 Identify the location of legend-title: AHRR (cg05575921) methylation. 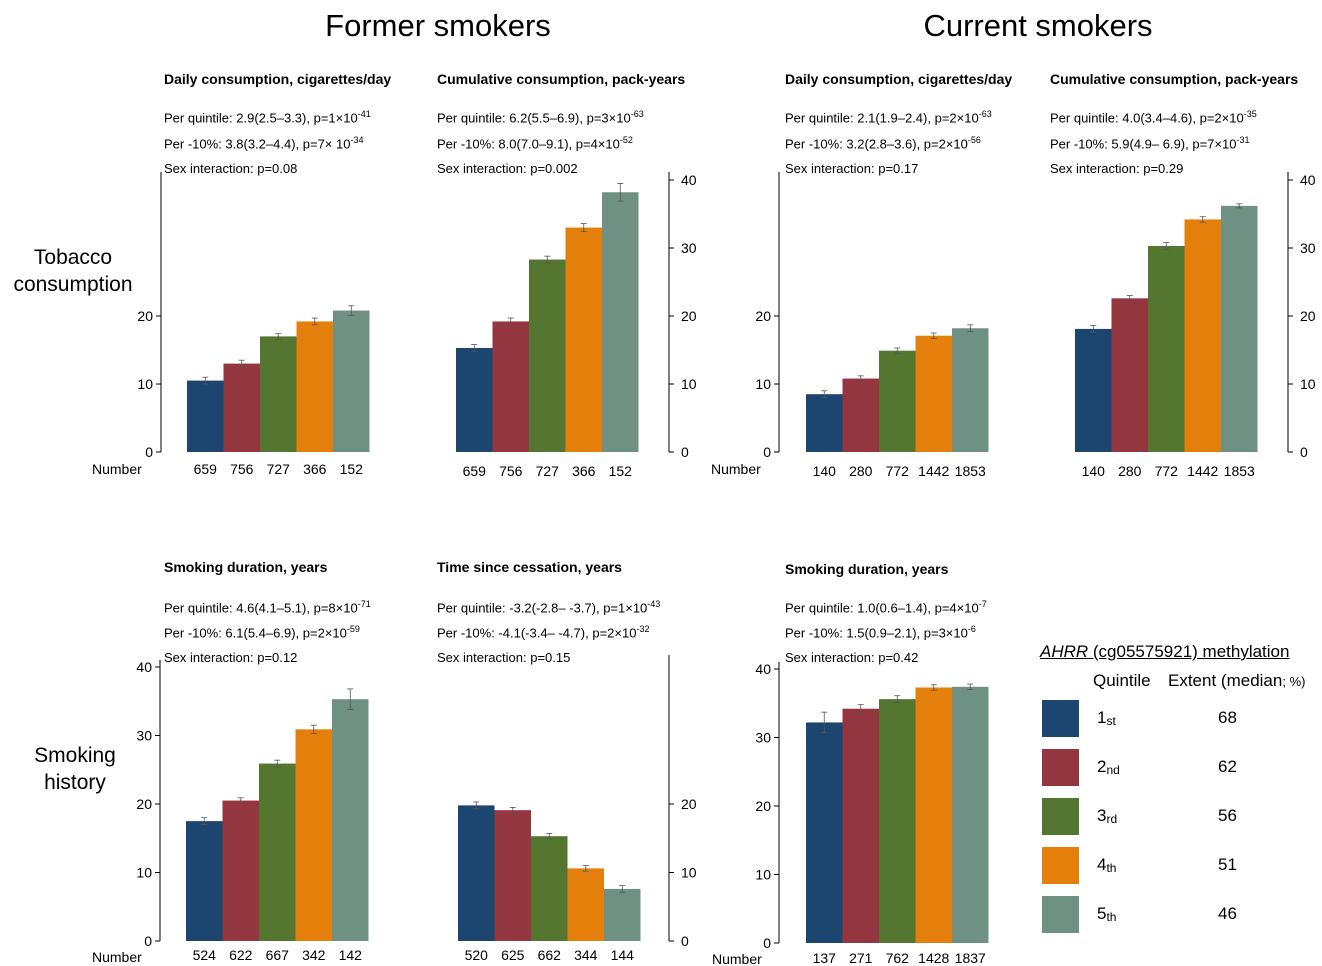
(1165, 651).